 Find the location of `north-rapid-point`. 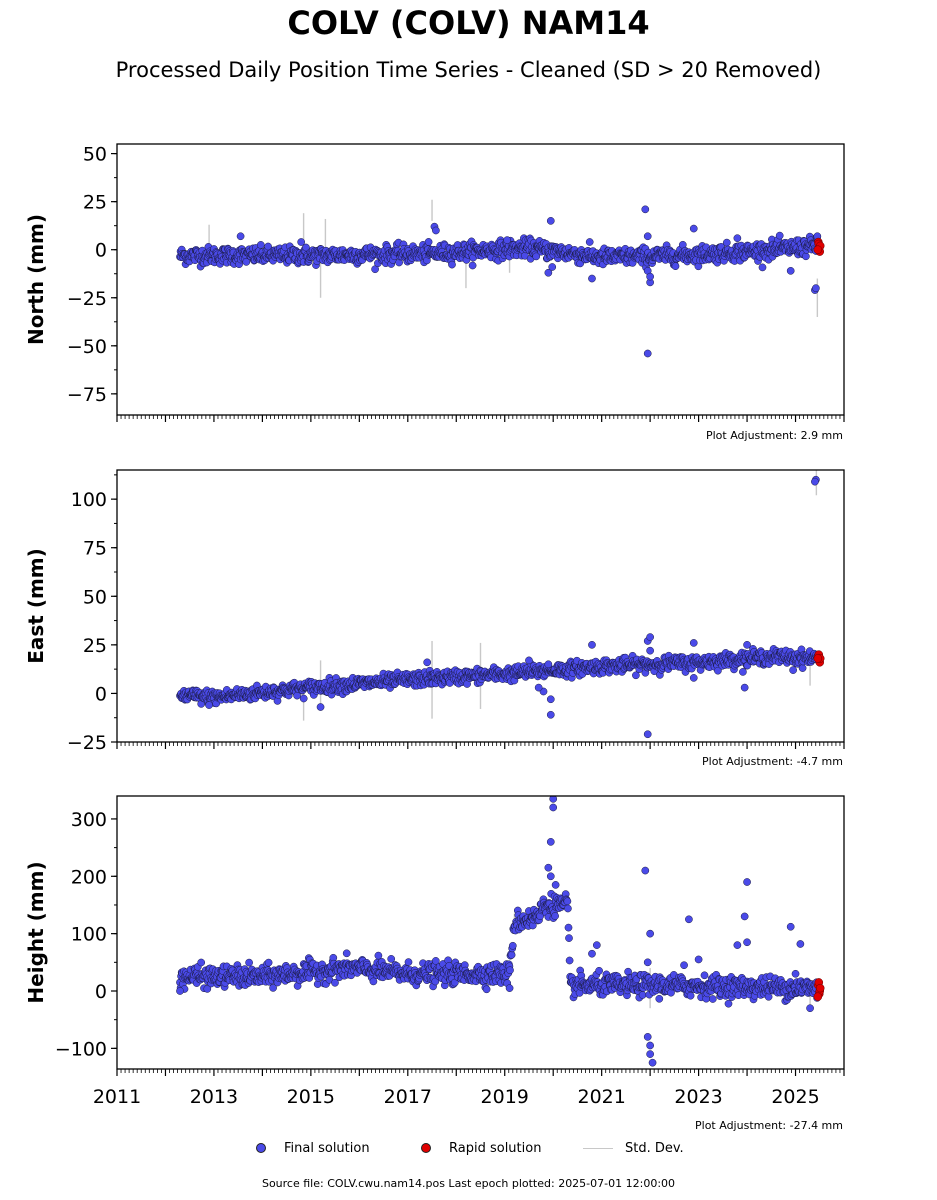

north-rapid-point is located at coordinates (818, 249).